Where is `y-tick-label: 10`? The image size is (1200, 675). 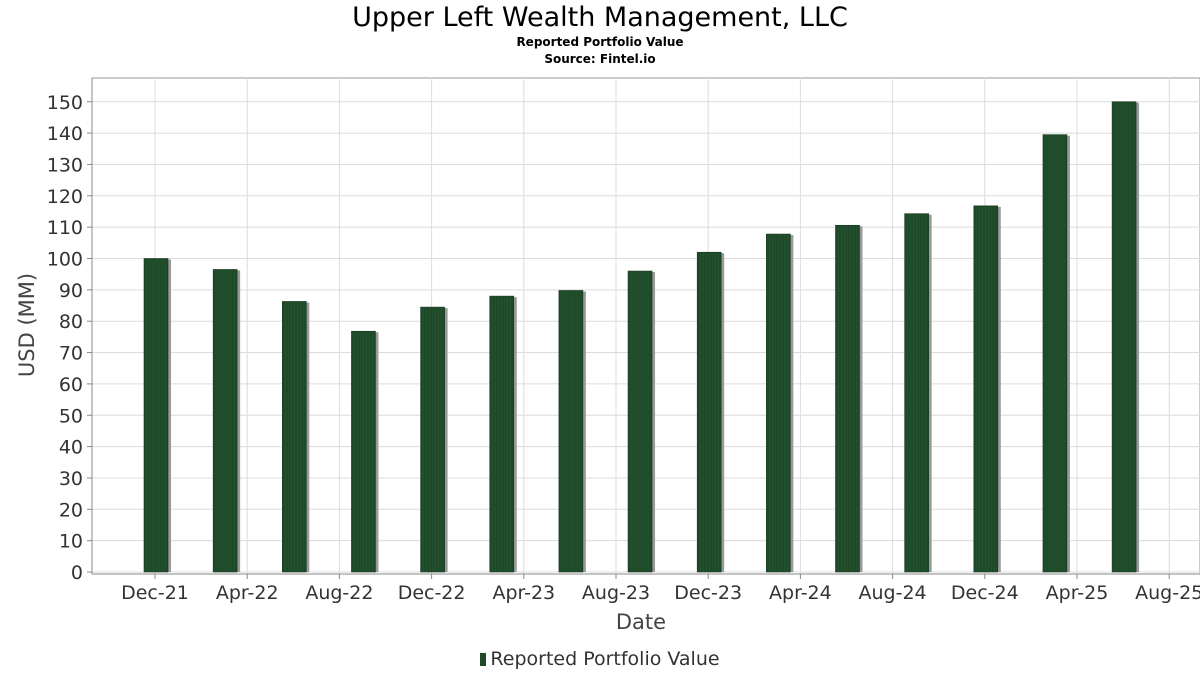
y-tick-label: 10 is located at coordinates (71, 542).